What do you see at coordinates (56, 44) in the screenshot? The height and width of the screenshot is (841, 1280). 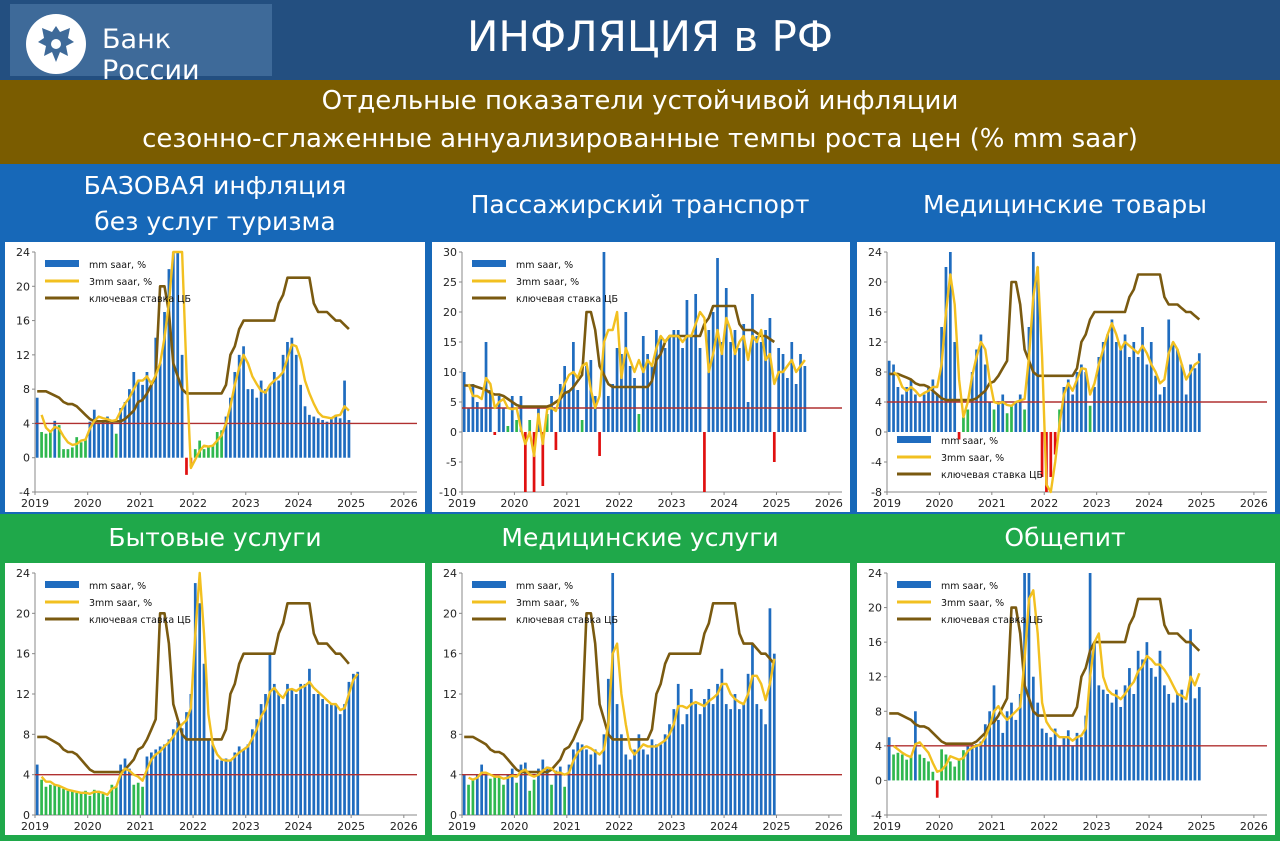 I see `eagle-emblem-icon` at bounding box center [56, 44].